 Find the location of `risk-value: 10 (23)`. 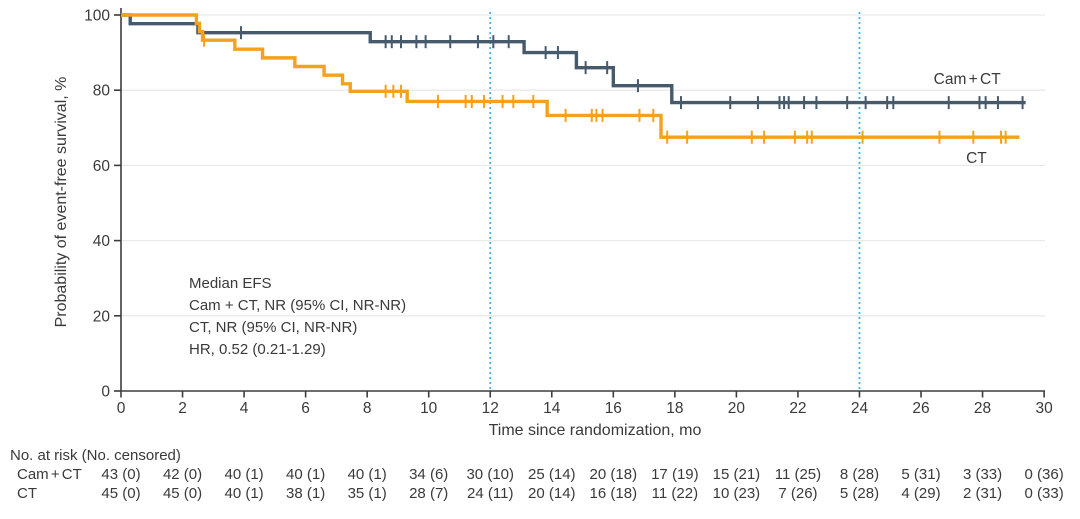

risk-value: 10 (23) is located at coordinates (736, 493).